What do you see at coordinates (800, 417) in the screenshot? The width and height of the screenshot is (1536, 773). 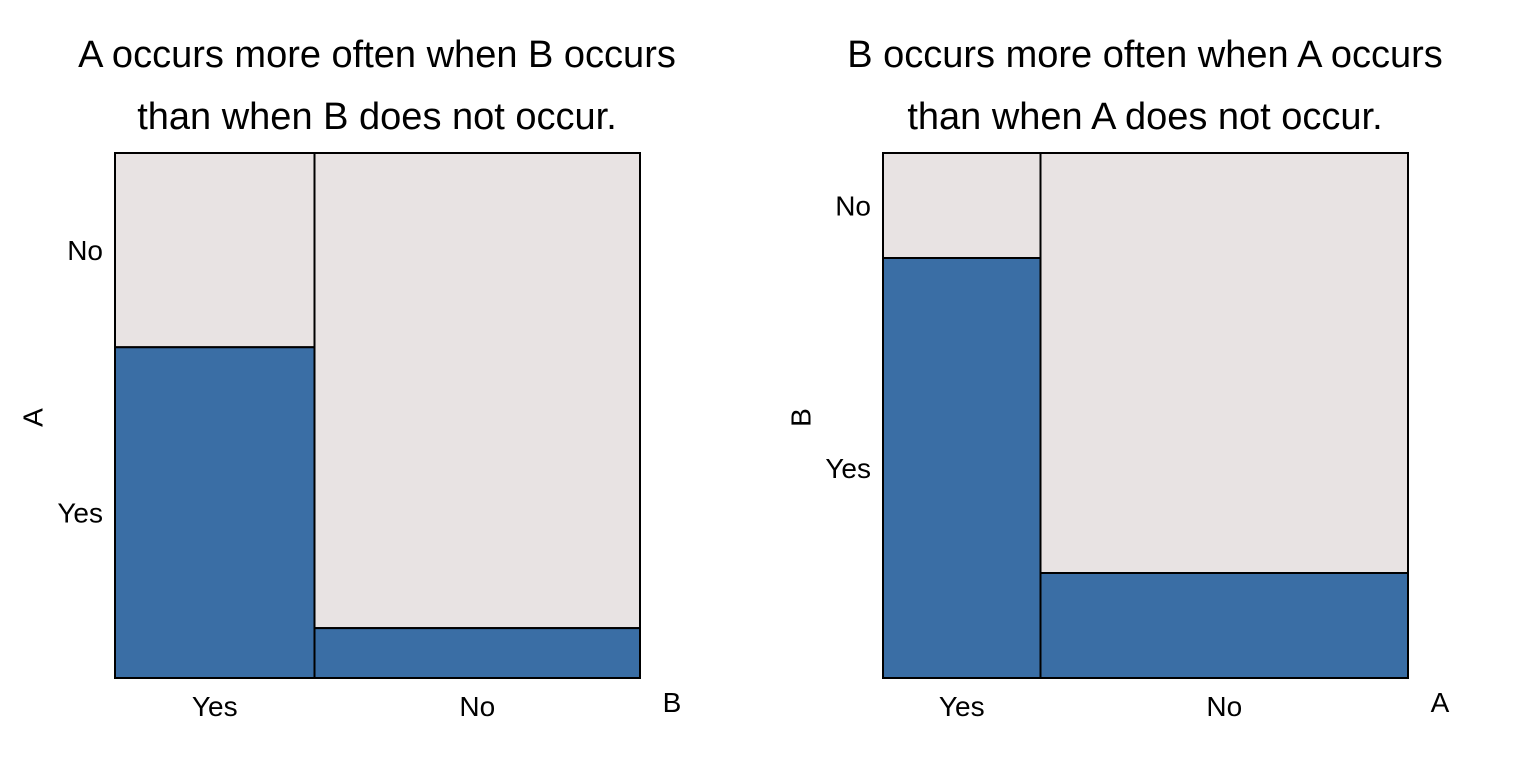 I see `y-axis-label: B` at bounding box center [800, 417].